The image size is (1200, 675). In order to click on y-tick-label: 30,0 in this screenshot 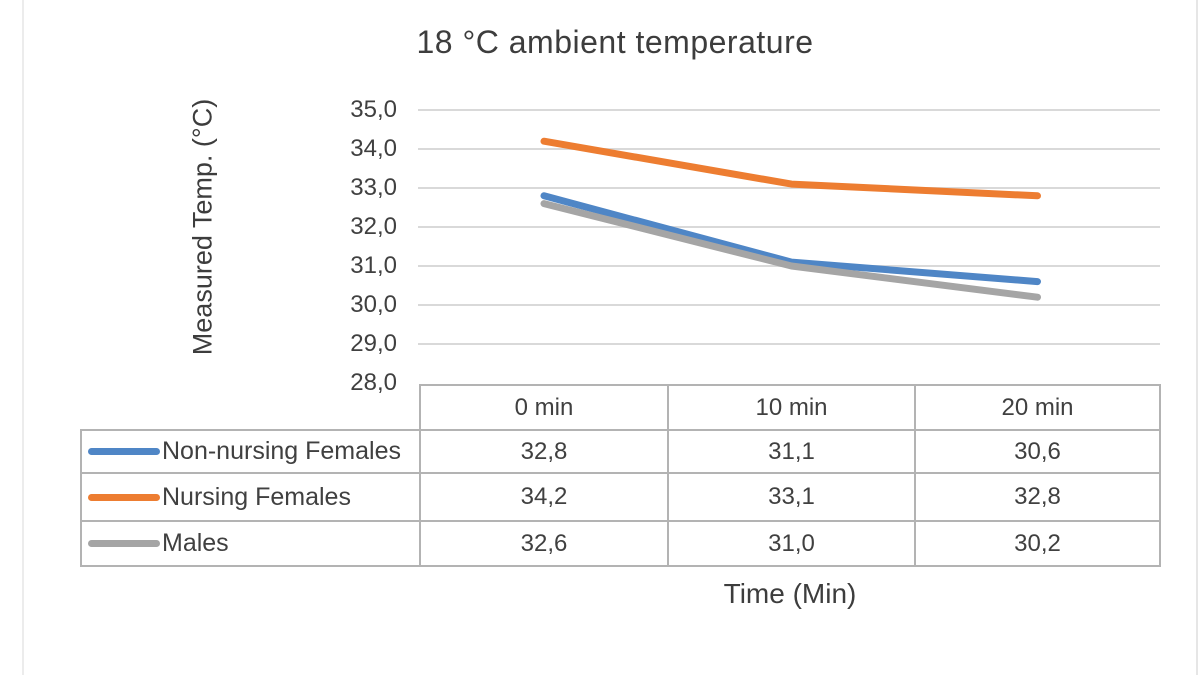, I will do `click(373, 304)`.